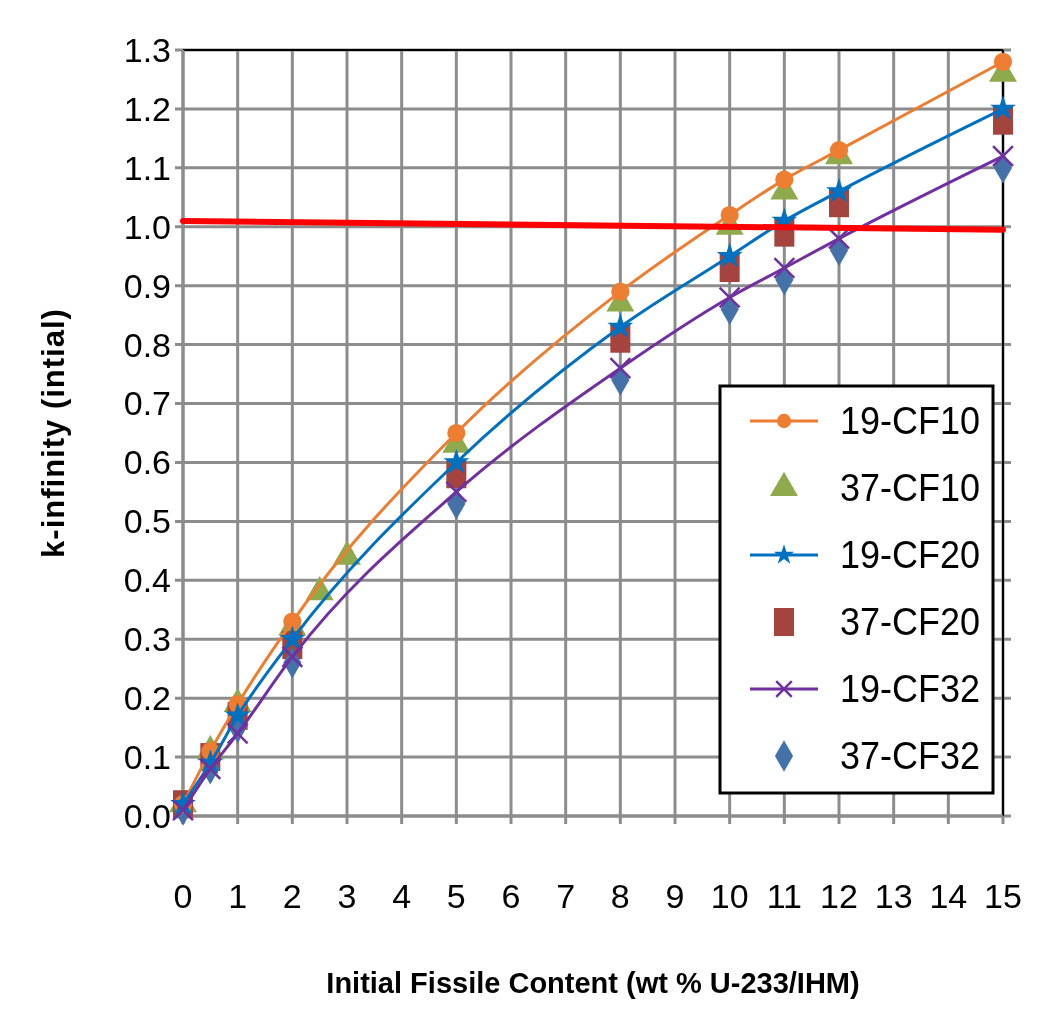 This screenshot has width=1043, height=1010. Describe the element at coordinates (292, 895) in the screenshot. I see `x-tick-label: 2` at that location.